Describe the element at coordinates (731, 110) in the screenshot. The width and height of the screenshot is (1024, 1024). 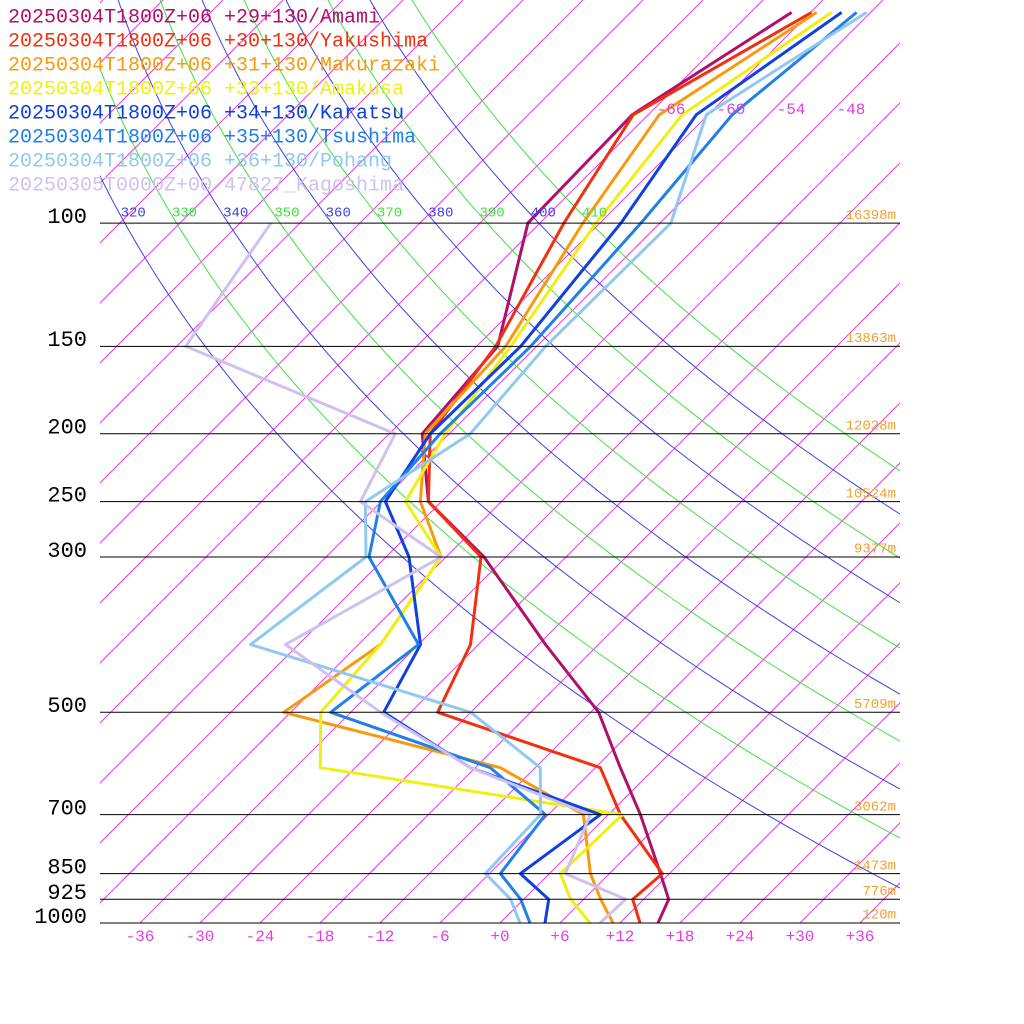
I see `isotherm-label: -60` at that location.